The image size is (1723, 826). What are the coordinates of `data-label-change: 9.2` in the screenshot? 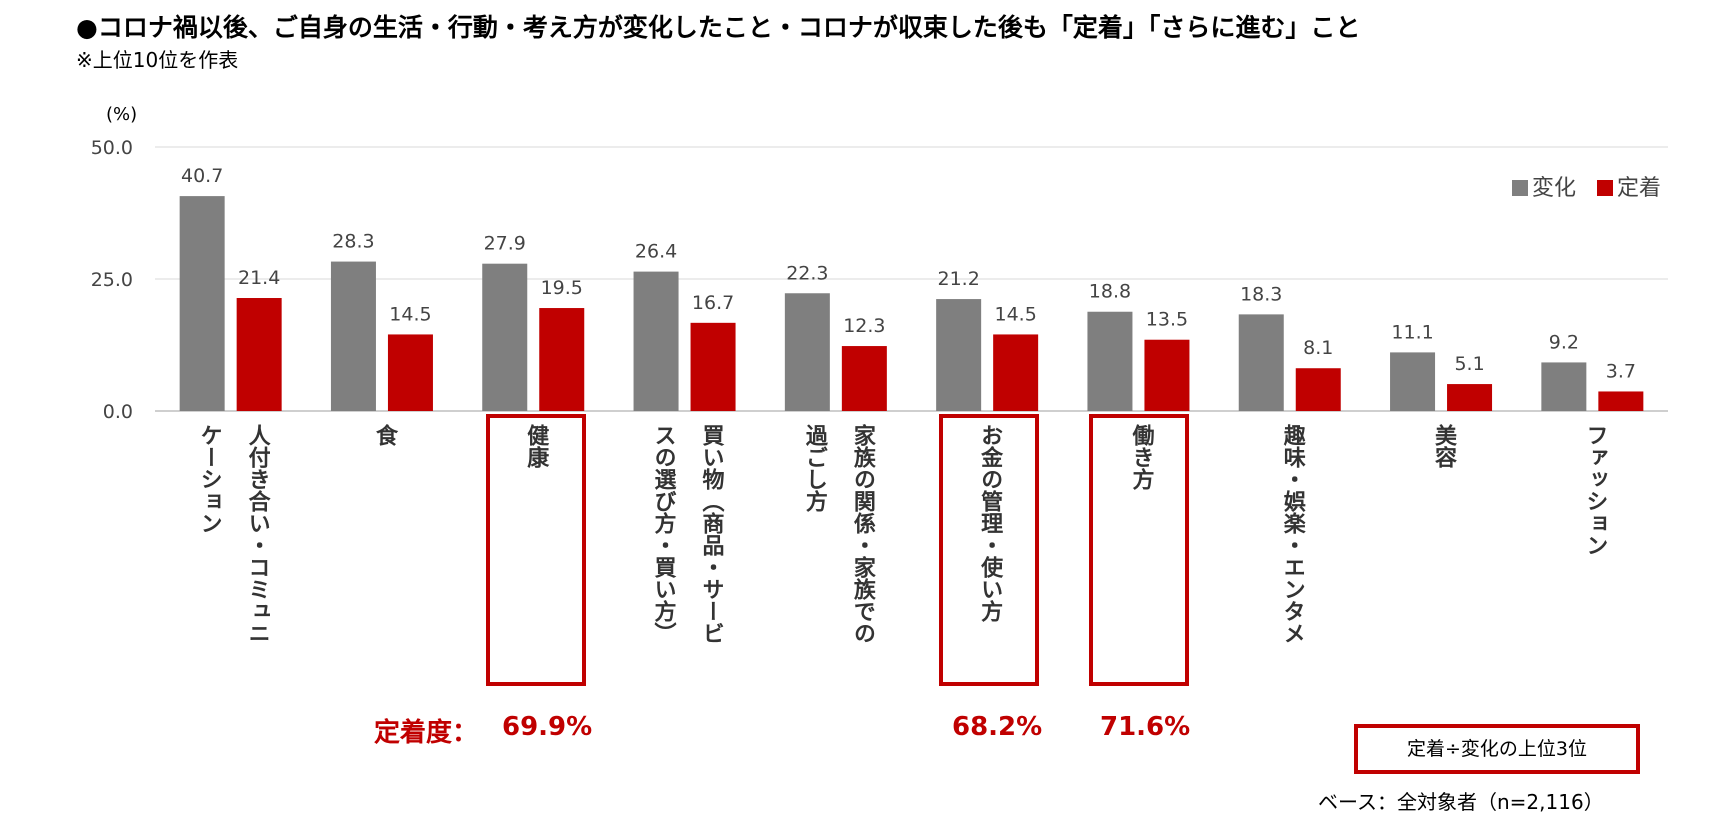 It's located at (1564, 342).